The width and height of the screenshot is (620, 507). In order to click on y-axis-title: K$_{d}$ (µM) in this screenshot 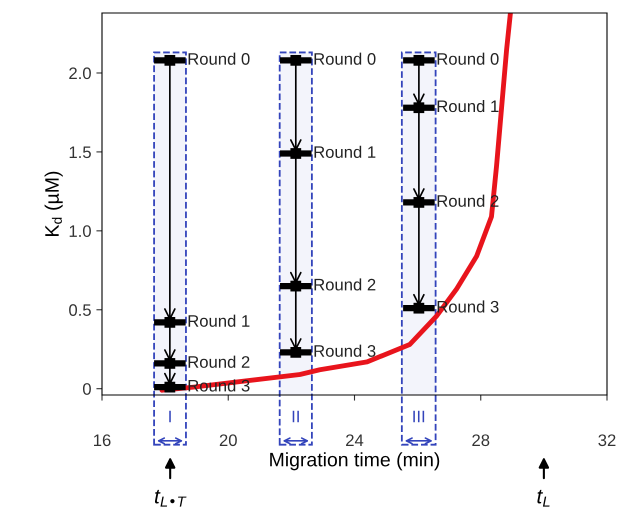, I will do `click(53, 204)`.